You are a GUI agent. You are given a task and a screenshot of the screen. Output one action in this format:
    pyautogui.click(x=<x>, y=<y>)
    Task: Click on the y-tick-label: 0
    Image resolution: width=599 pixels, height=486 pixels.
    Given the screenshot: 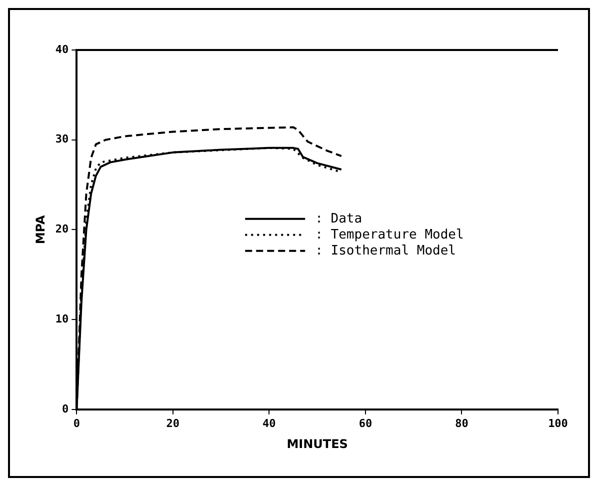 What is the action you would take?
    pyautogui.click(x=65, y=409)
    